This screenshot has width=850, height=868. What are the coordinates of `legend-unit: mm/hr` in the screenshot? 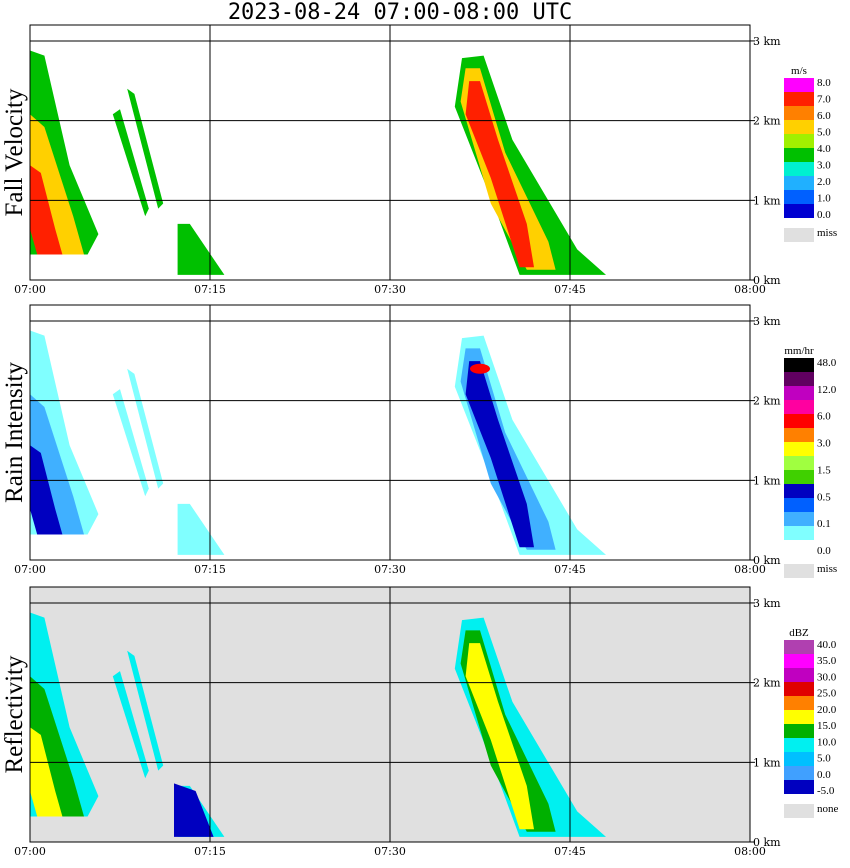 It's located at (799, 351).